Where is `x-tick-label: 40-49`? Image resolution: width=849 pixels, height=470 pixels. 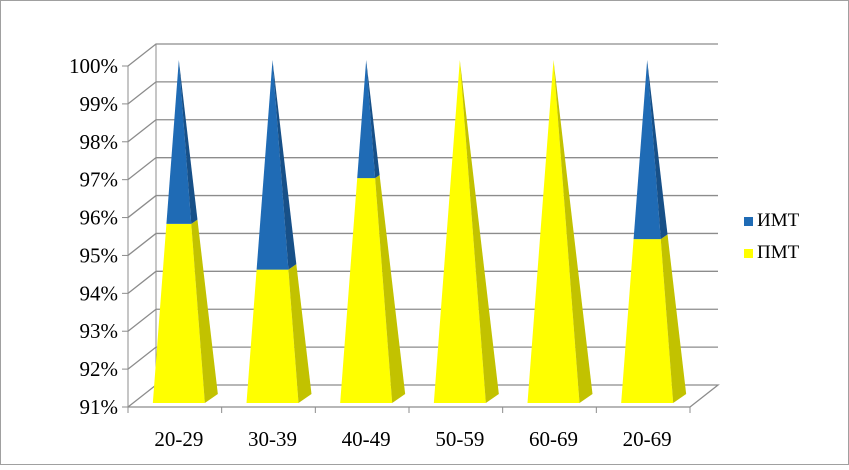
x-tick-label: 40-49 is located at coordinates (366, 439).